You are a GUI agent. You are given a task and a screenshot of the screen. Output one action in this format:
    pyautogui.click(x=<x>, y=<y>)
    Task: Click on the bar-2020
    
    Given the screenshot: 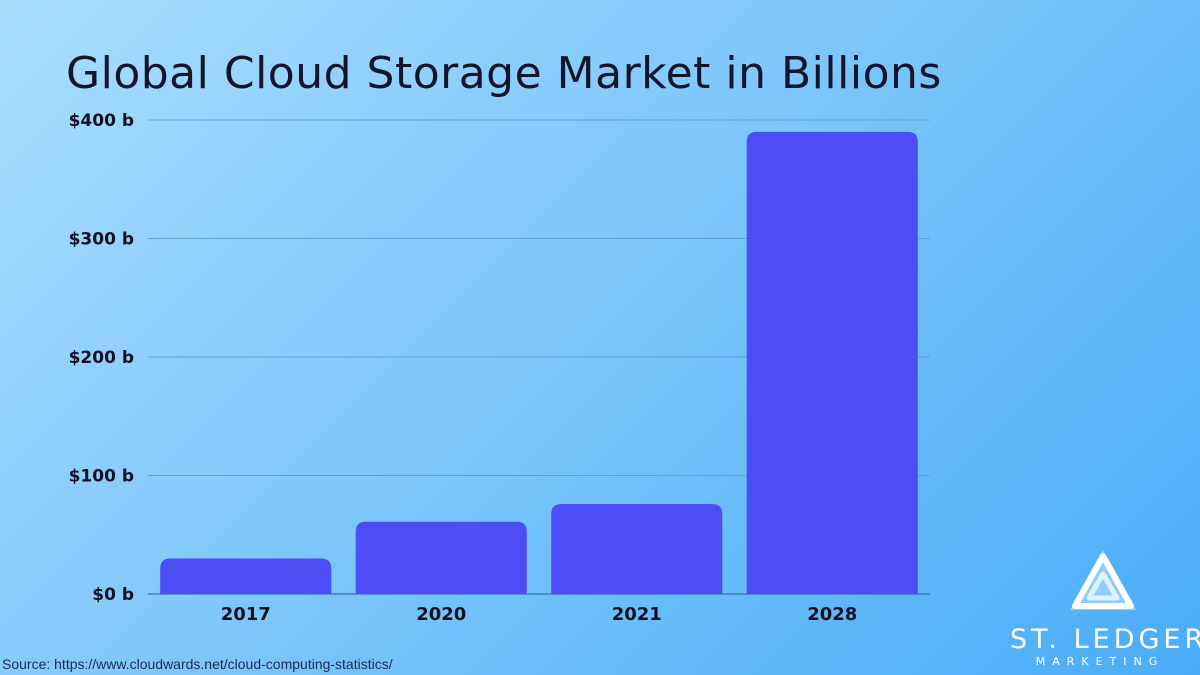 What is the action you would take?
    pyautogui.click(x=441, y=557)
    